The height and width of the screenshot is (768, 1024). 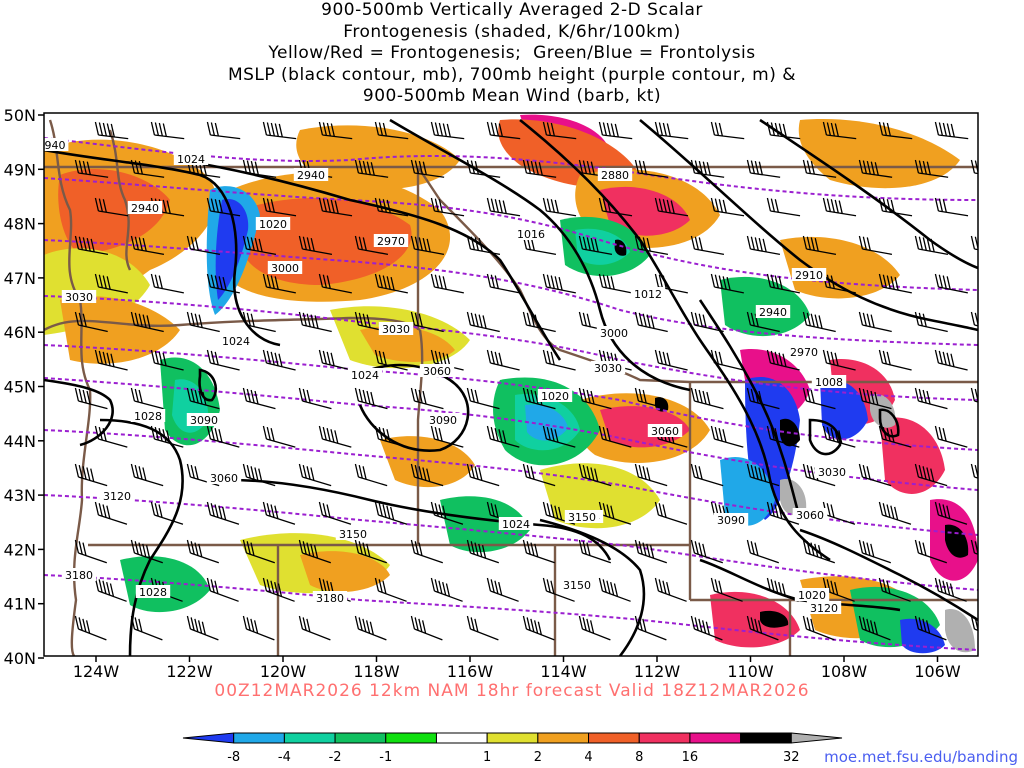 I want to click on mslp-label: 1008, so click(x=829, y=382).